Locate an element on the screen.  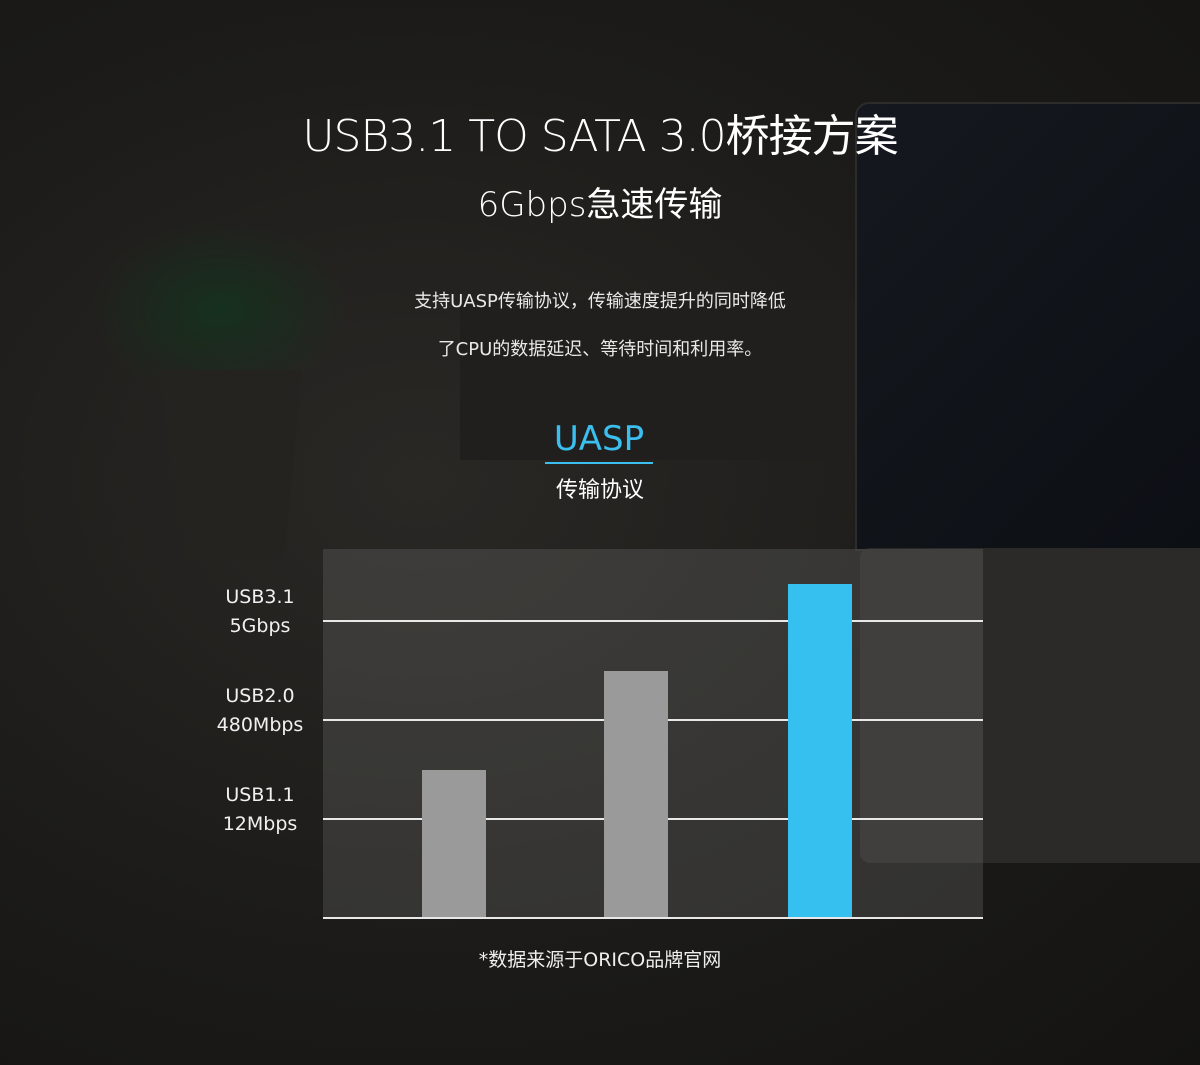
y-tick-label: USB1.1 12Mbps is located at coordinates (260, 810).